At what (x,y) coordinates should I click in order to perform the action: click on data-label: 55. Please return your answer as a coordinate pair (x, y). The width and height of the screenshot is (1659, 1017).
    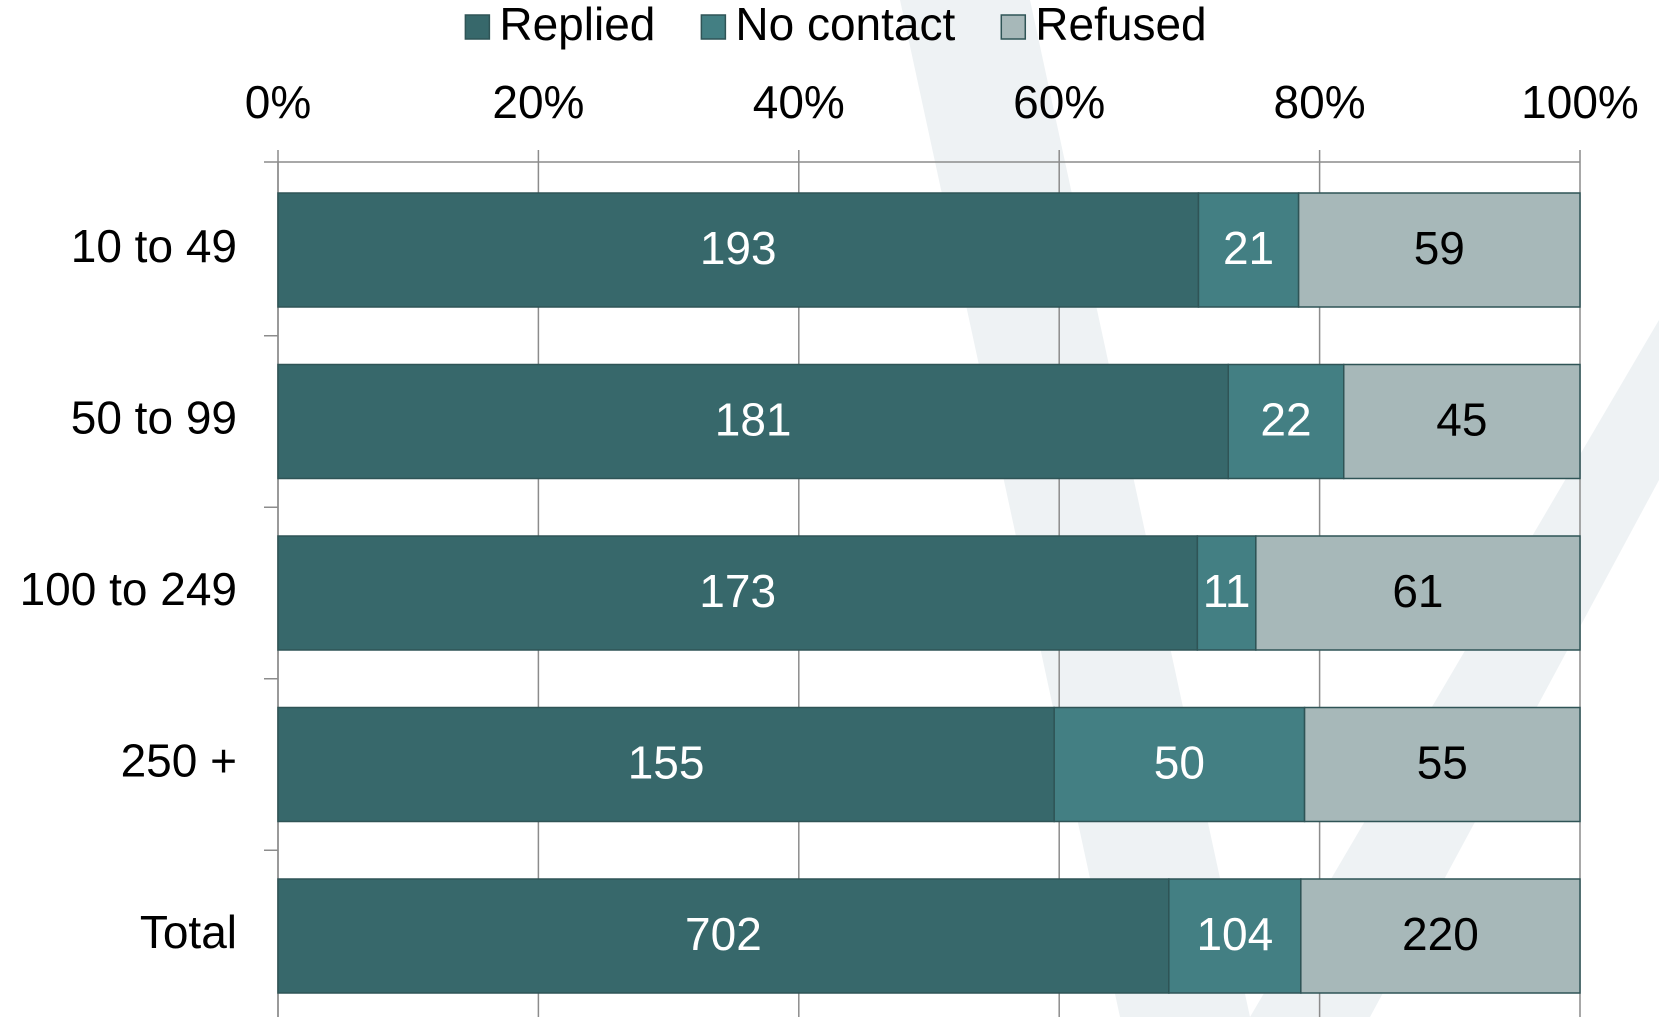
    Looking at the image, I should click on (1442, 763).